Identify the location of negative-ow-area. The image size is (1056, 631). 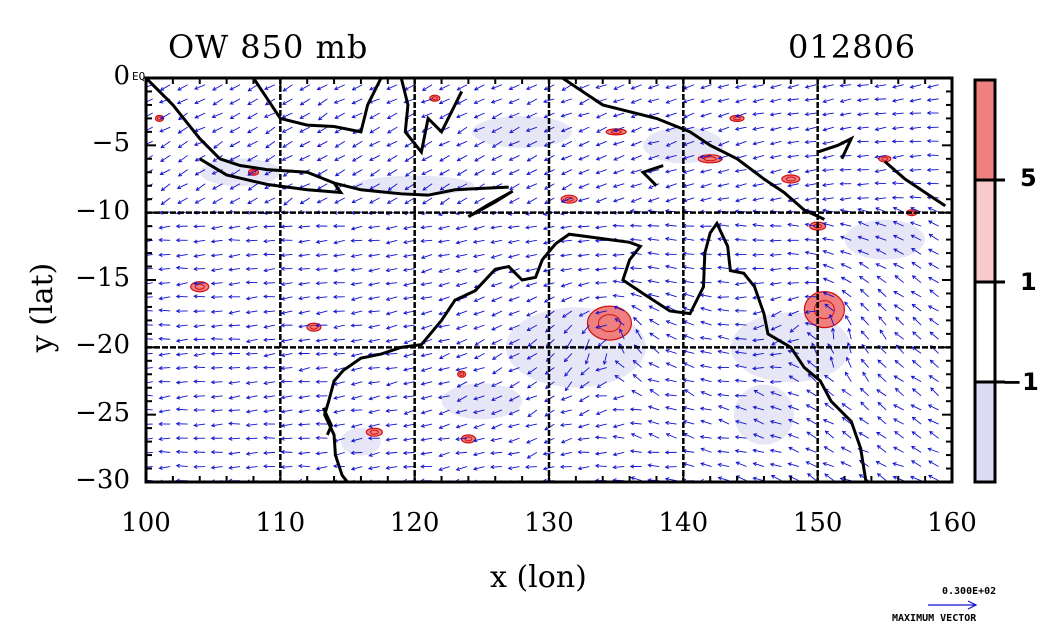
(240, 172).